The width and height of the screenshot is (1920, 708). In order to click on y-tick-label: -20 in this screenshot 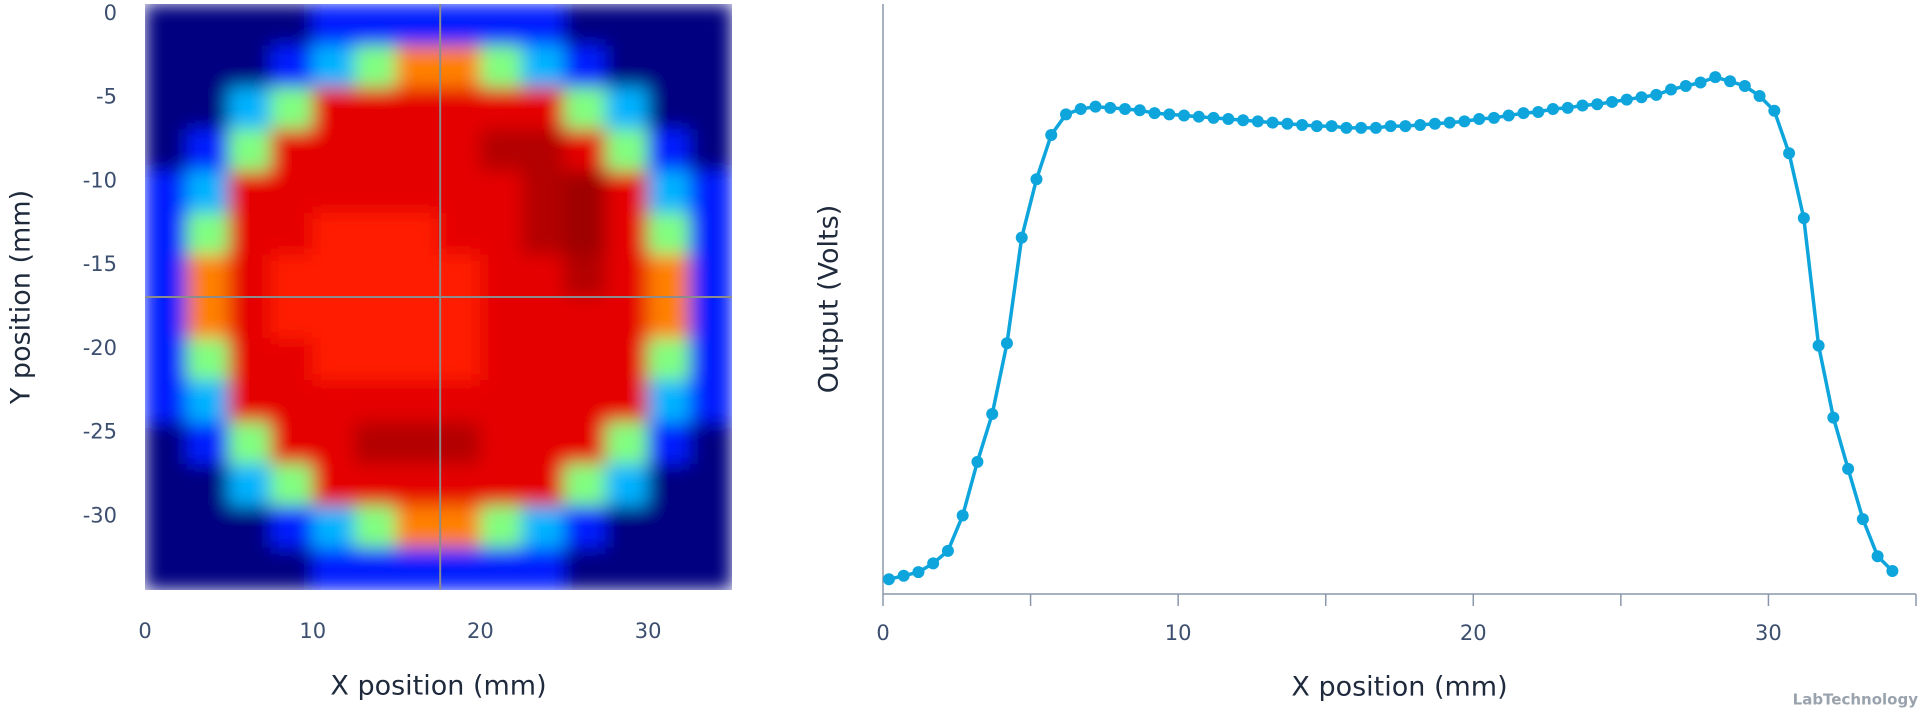, I will do `click(100, 348)`.